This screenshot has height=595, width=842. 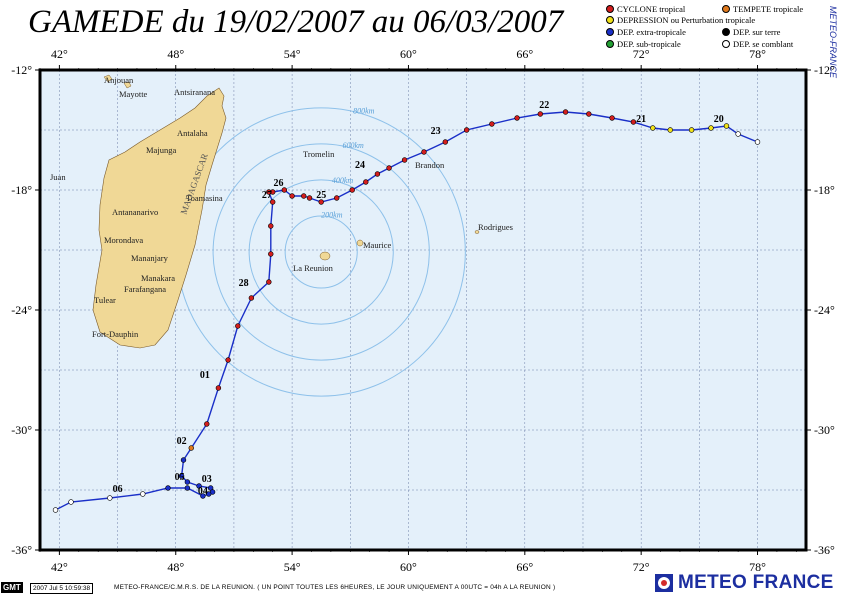 What do you see at coordinates (135, 212) in the screenshot?
I see `place-antananarivo: Antananarivo` at bounding box center [135, 212].